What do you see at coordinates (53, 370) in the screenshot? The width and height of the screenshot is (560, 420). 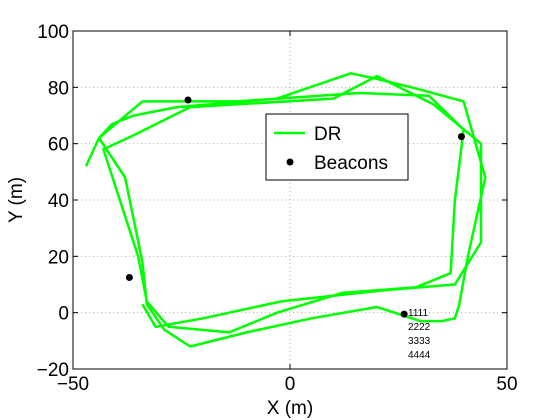 I see `y-tick-label: −20` at bounding box center [53, 370].